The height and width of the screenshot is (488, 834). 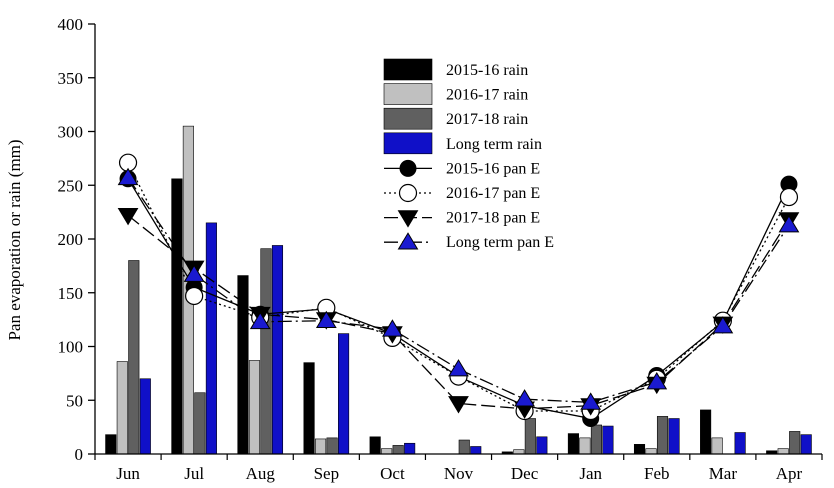 I want to click on x-tick-label-sep: Sep, so click(x=327, y=473).